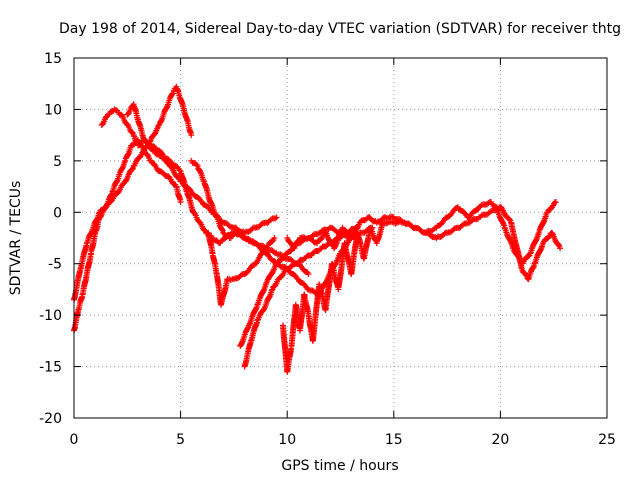 This screenshot has height=480, width=640. What do you see at coordinates (50, 316) in the screenshot?
I see `y-tick-label: -10` at bounding box center [50, 316].